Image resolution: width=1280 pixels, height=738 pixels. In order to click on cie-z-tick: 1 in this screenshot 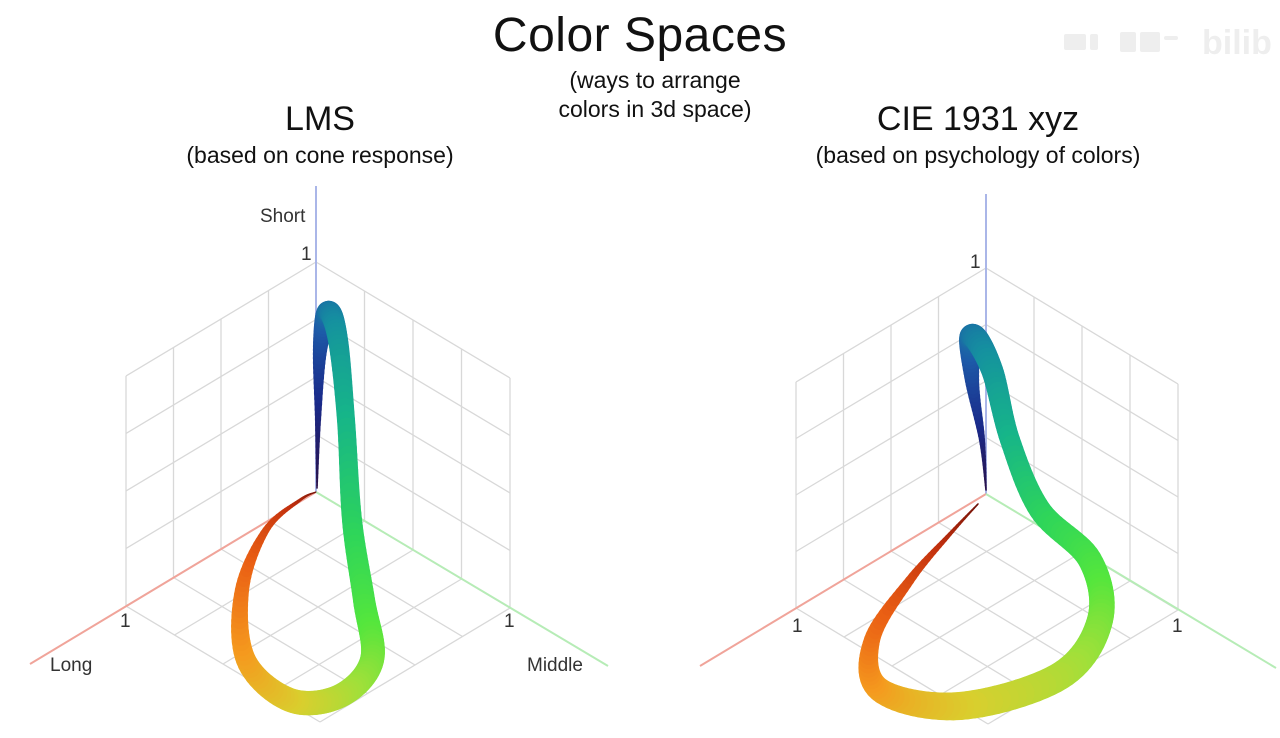, I will do `click(1177, 626)`.